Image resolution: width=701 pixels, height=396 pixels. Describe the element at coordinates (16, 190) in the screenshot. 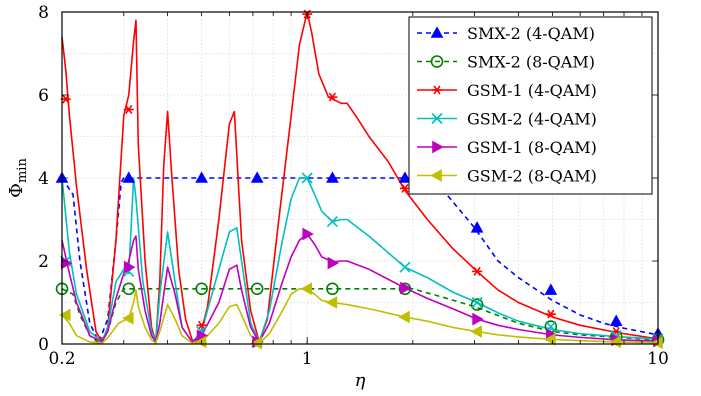

I see `y-axis-label-main: Φ` at that location.